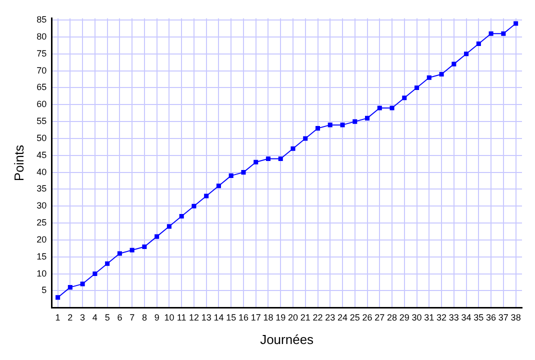  What do you see at coordinates (305, 317) in the screenshot?
I see `x-tick-label: 21` at bounding box center [305, 317].